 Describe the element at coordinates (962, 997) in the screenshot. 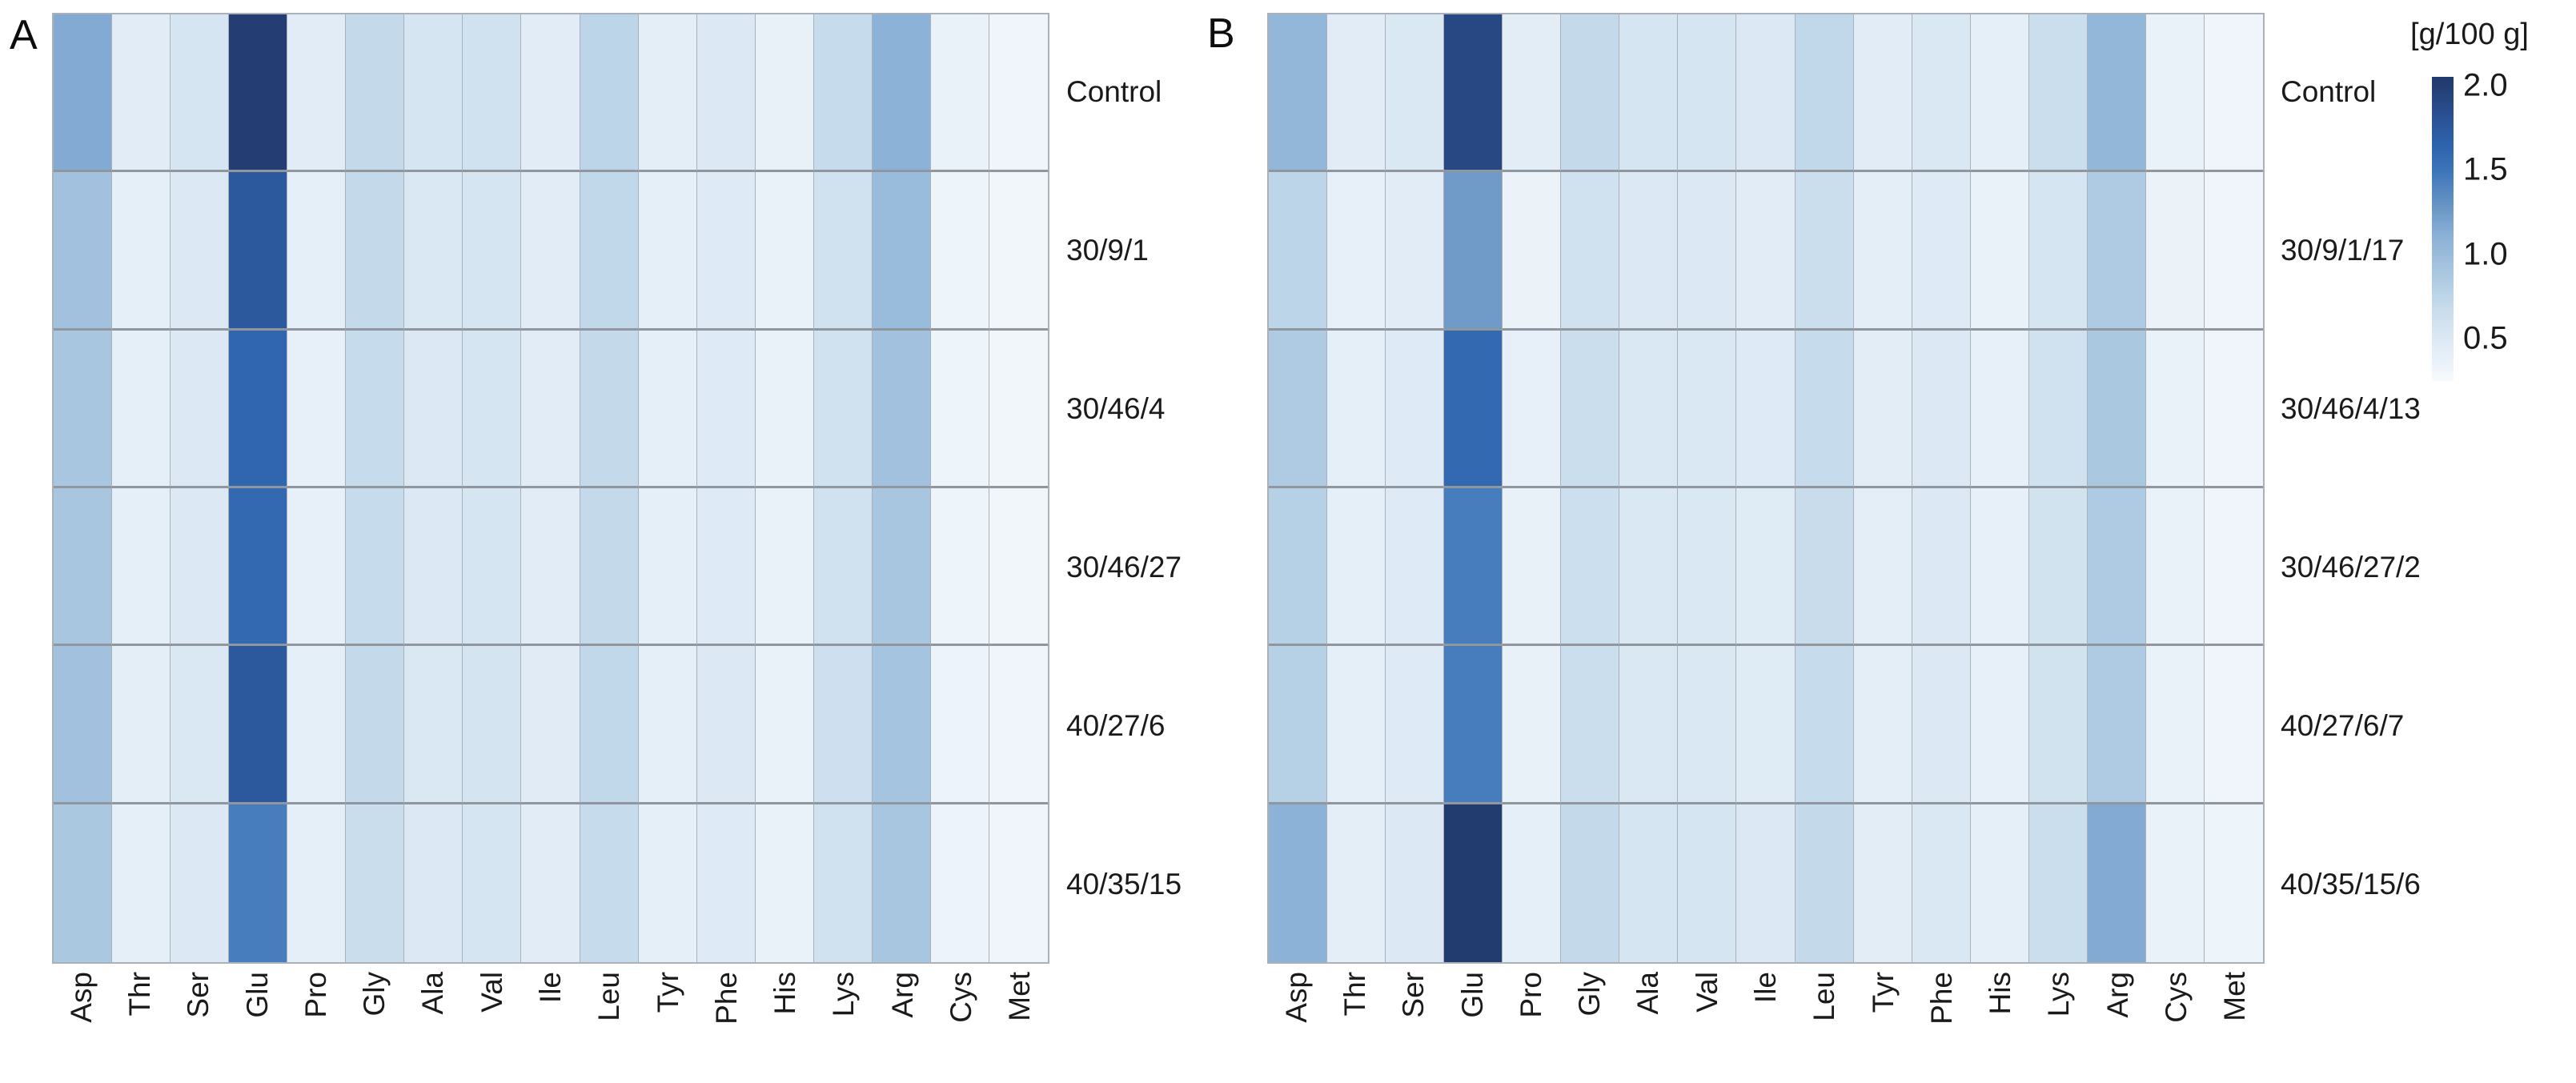

I see `column-label: Cys` at that location.